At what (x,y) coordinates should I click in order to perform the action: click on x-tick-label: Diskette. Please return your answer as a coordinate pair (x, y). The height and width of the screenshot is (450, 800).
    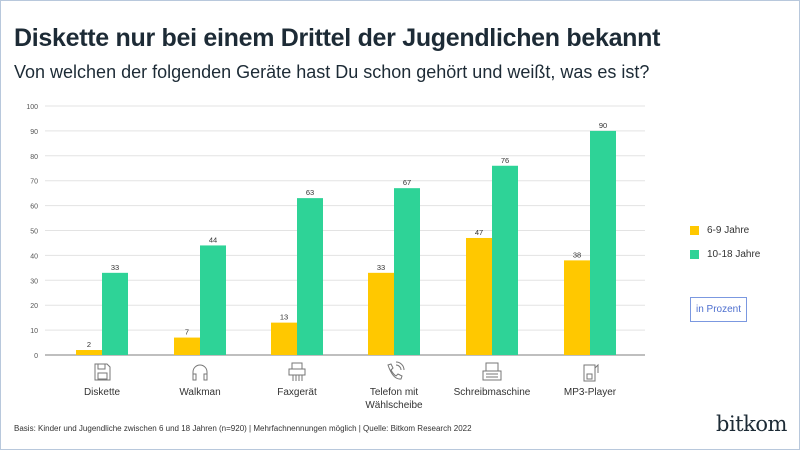
    Looking at the image, I should click on (102, 392).